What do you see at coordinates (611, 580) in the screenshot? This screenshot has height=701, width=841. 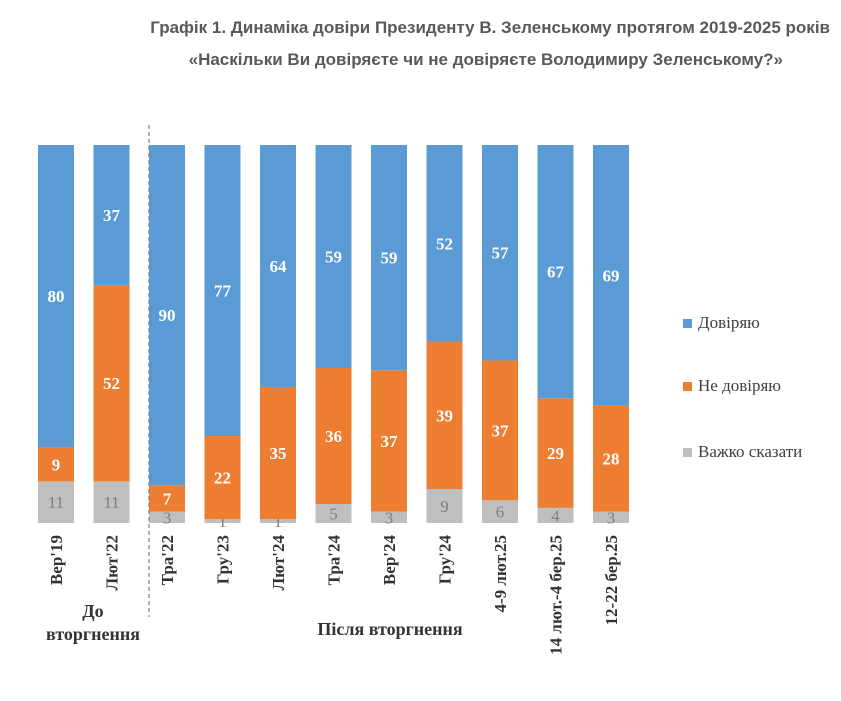 I see `category-label: 12-22 бер.25` at bounding box center [611, 580].